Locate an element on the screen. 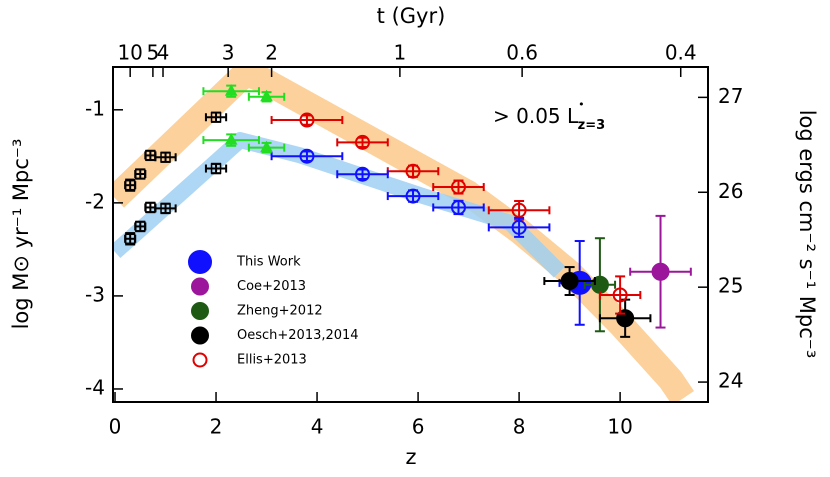 Image resolution: width=830 pixels, height=477 pixels. annotation: > 0.05 L• z=3 is located at coordinates (549, 115).